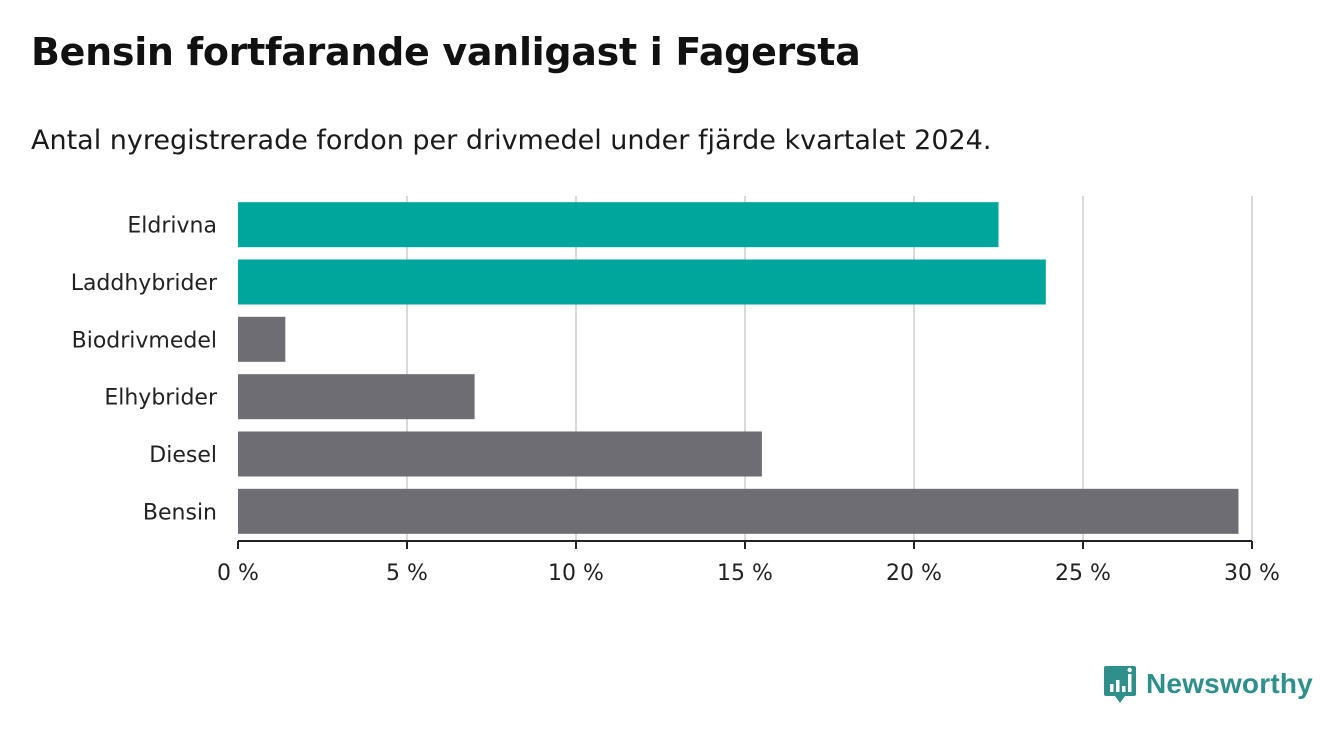 The width and height of the screenshot is (1340, 733). What do you see at coordinates (446, 52) in the screenshot?
I see `chart-title: Bensin fortfarande vanligast i Fagersta` at bounding box center [446, 52].